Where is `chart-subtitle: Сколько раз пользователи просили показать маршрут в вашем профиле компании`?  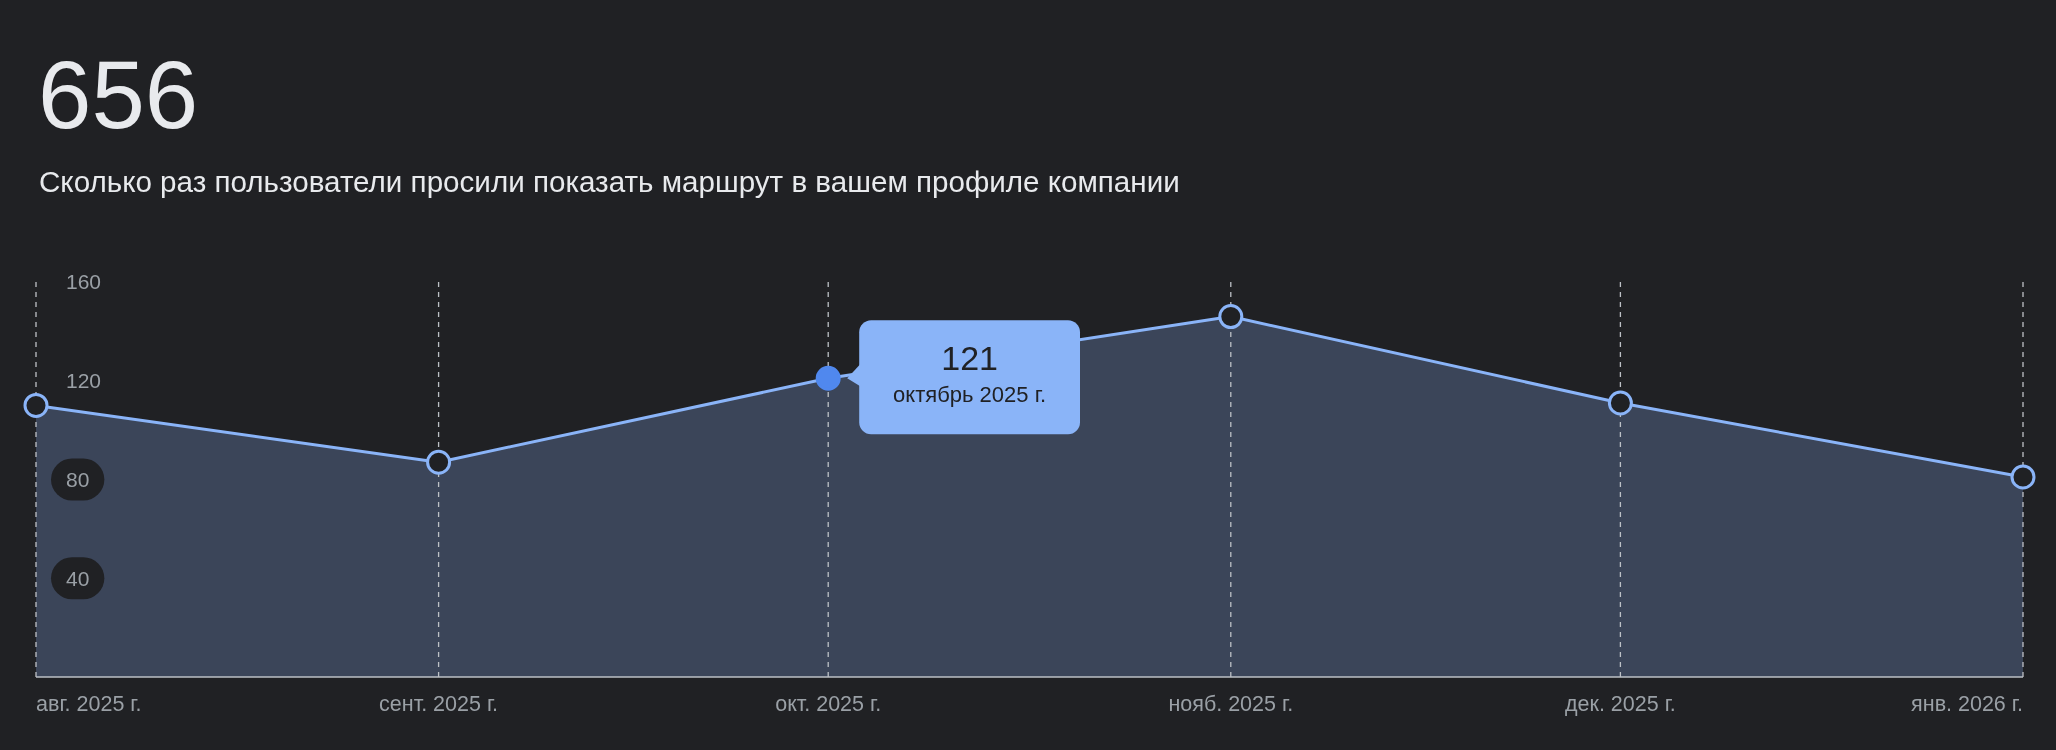 chart-subtitle: Сколько раз пользователи просили показать маршрут в вашем профиле компании is located at coordinates (609, 181).